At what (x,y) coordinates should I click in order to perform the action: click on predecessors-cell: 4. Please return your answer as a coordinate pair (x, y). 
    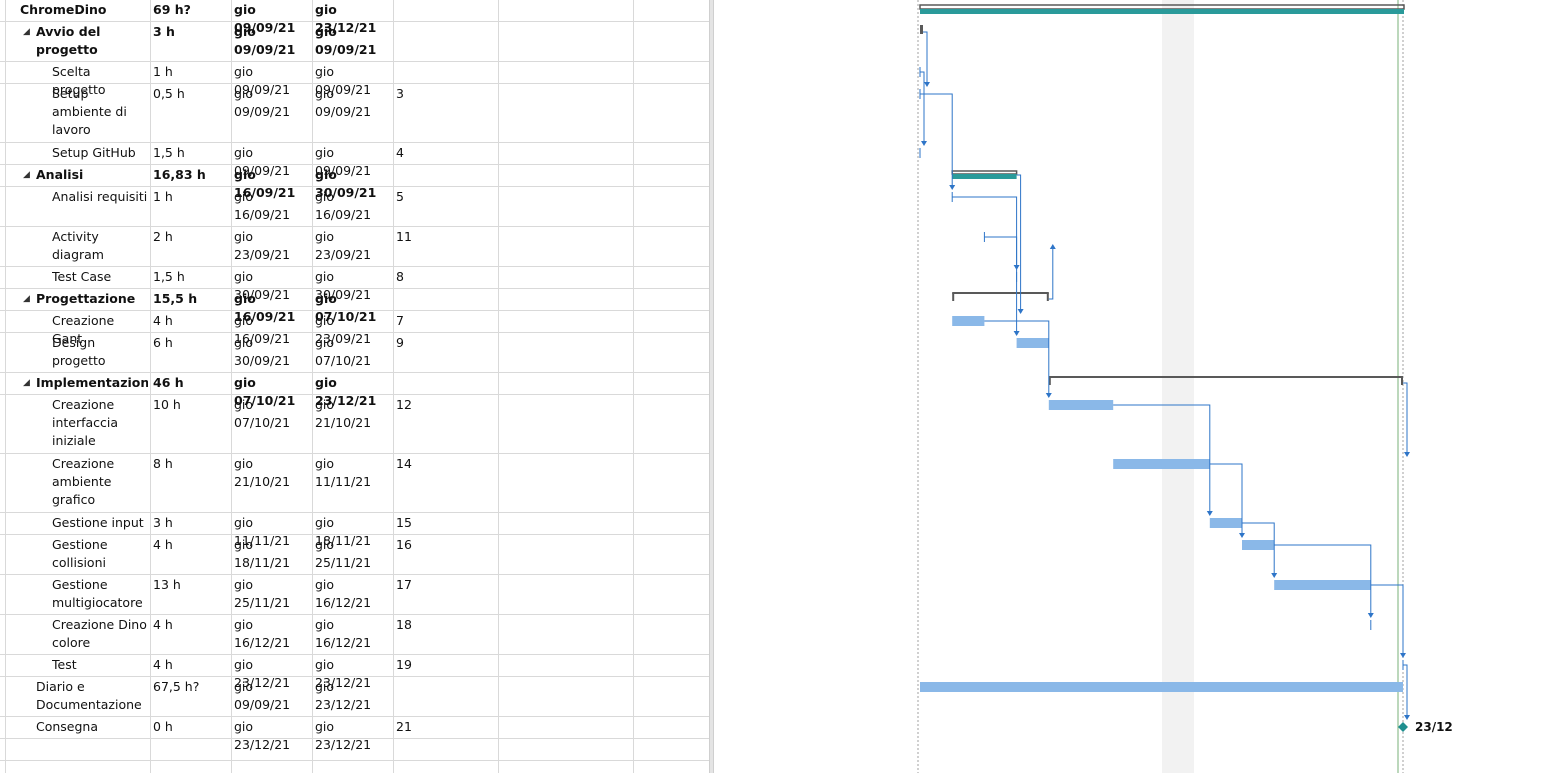
    Looking at the image, I should click on (400, 152).